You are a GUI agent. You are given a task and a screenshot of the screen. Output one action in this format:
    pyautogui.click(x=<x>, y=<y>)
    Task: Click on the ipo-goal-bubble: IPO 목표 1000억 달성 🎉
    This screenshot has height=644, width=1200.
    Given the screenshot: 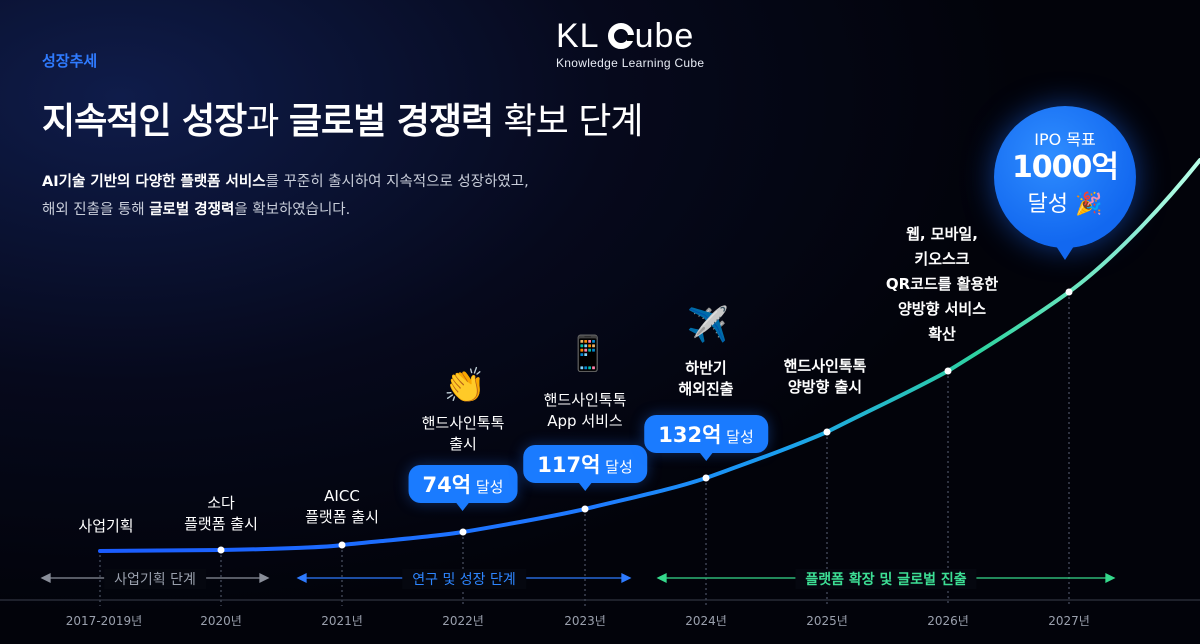 What is the action you would take?
    pyautogui.click(x=1065, y=183)
    